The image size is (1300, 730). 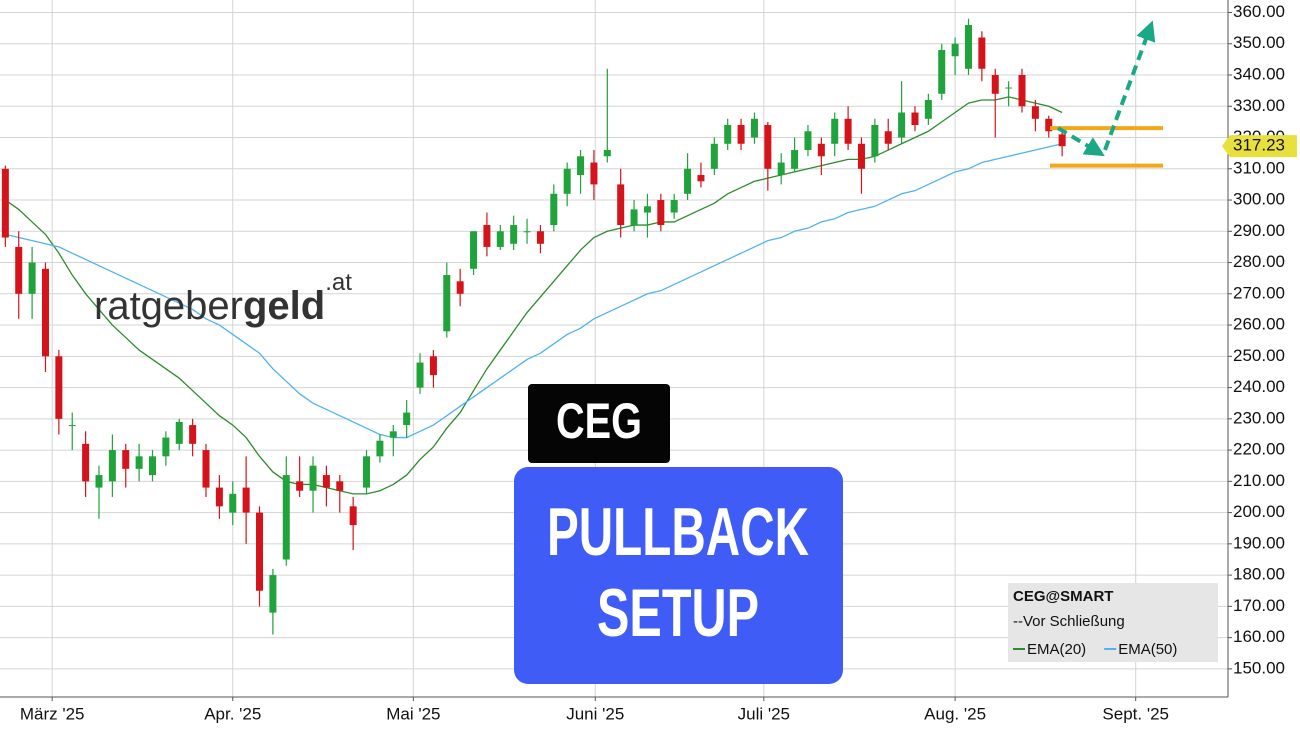 I want to click on legend-items: EMA(20) EMA(50), so click(x=1095, y=649).